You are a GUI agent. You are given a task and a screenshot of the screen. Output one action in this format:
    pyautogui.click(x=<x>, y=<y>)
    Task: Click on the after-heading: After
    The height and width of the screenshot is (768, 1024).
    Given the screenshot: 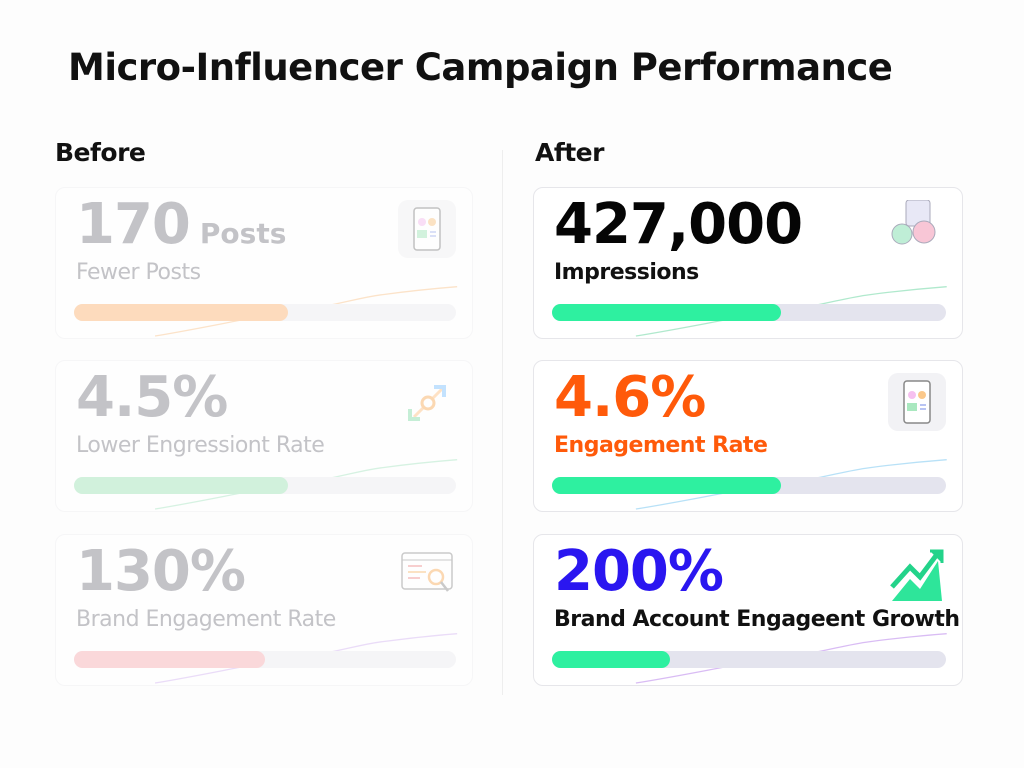 What is the action you would take?
    pyautogui.click(x=569, y=152)
    